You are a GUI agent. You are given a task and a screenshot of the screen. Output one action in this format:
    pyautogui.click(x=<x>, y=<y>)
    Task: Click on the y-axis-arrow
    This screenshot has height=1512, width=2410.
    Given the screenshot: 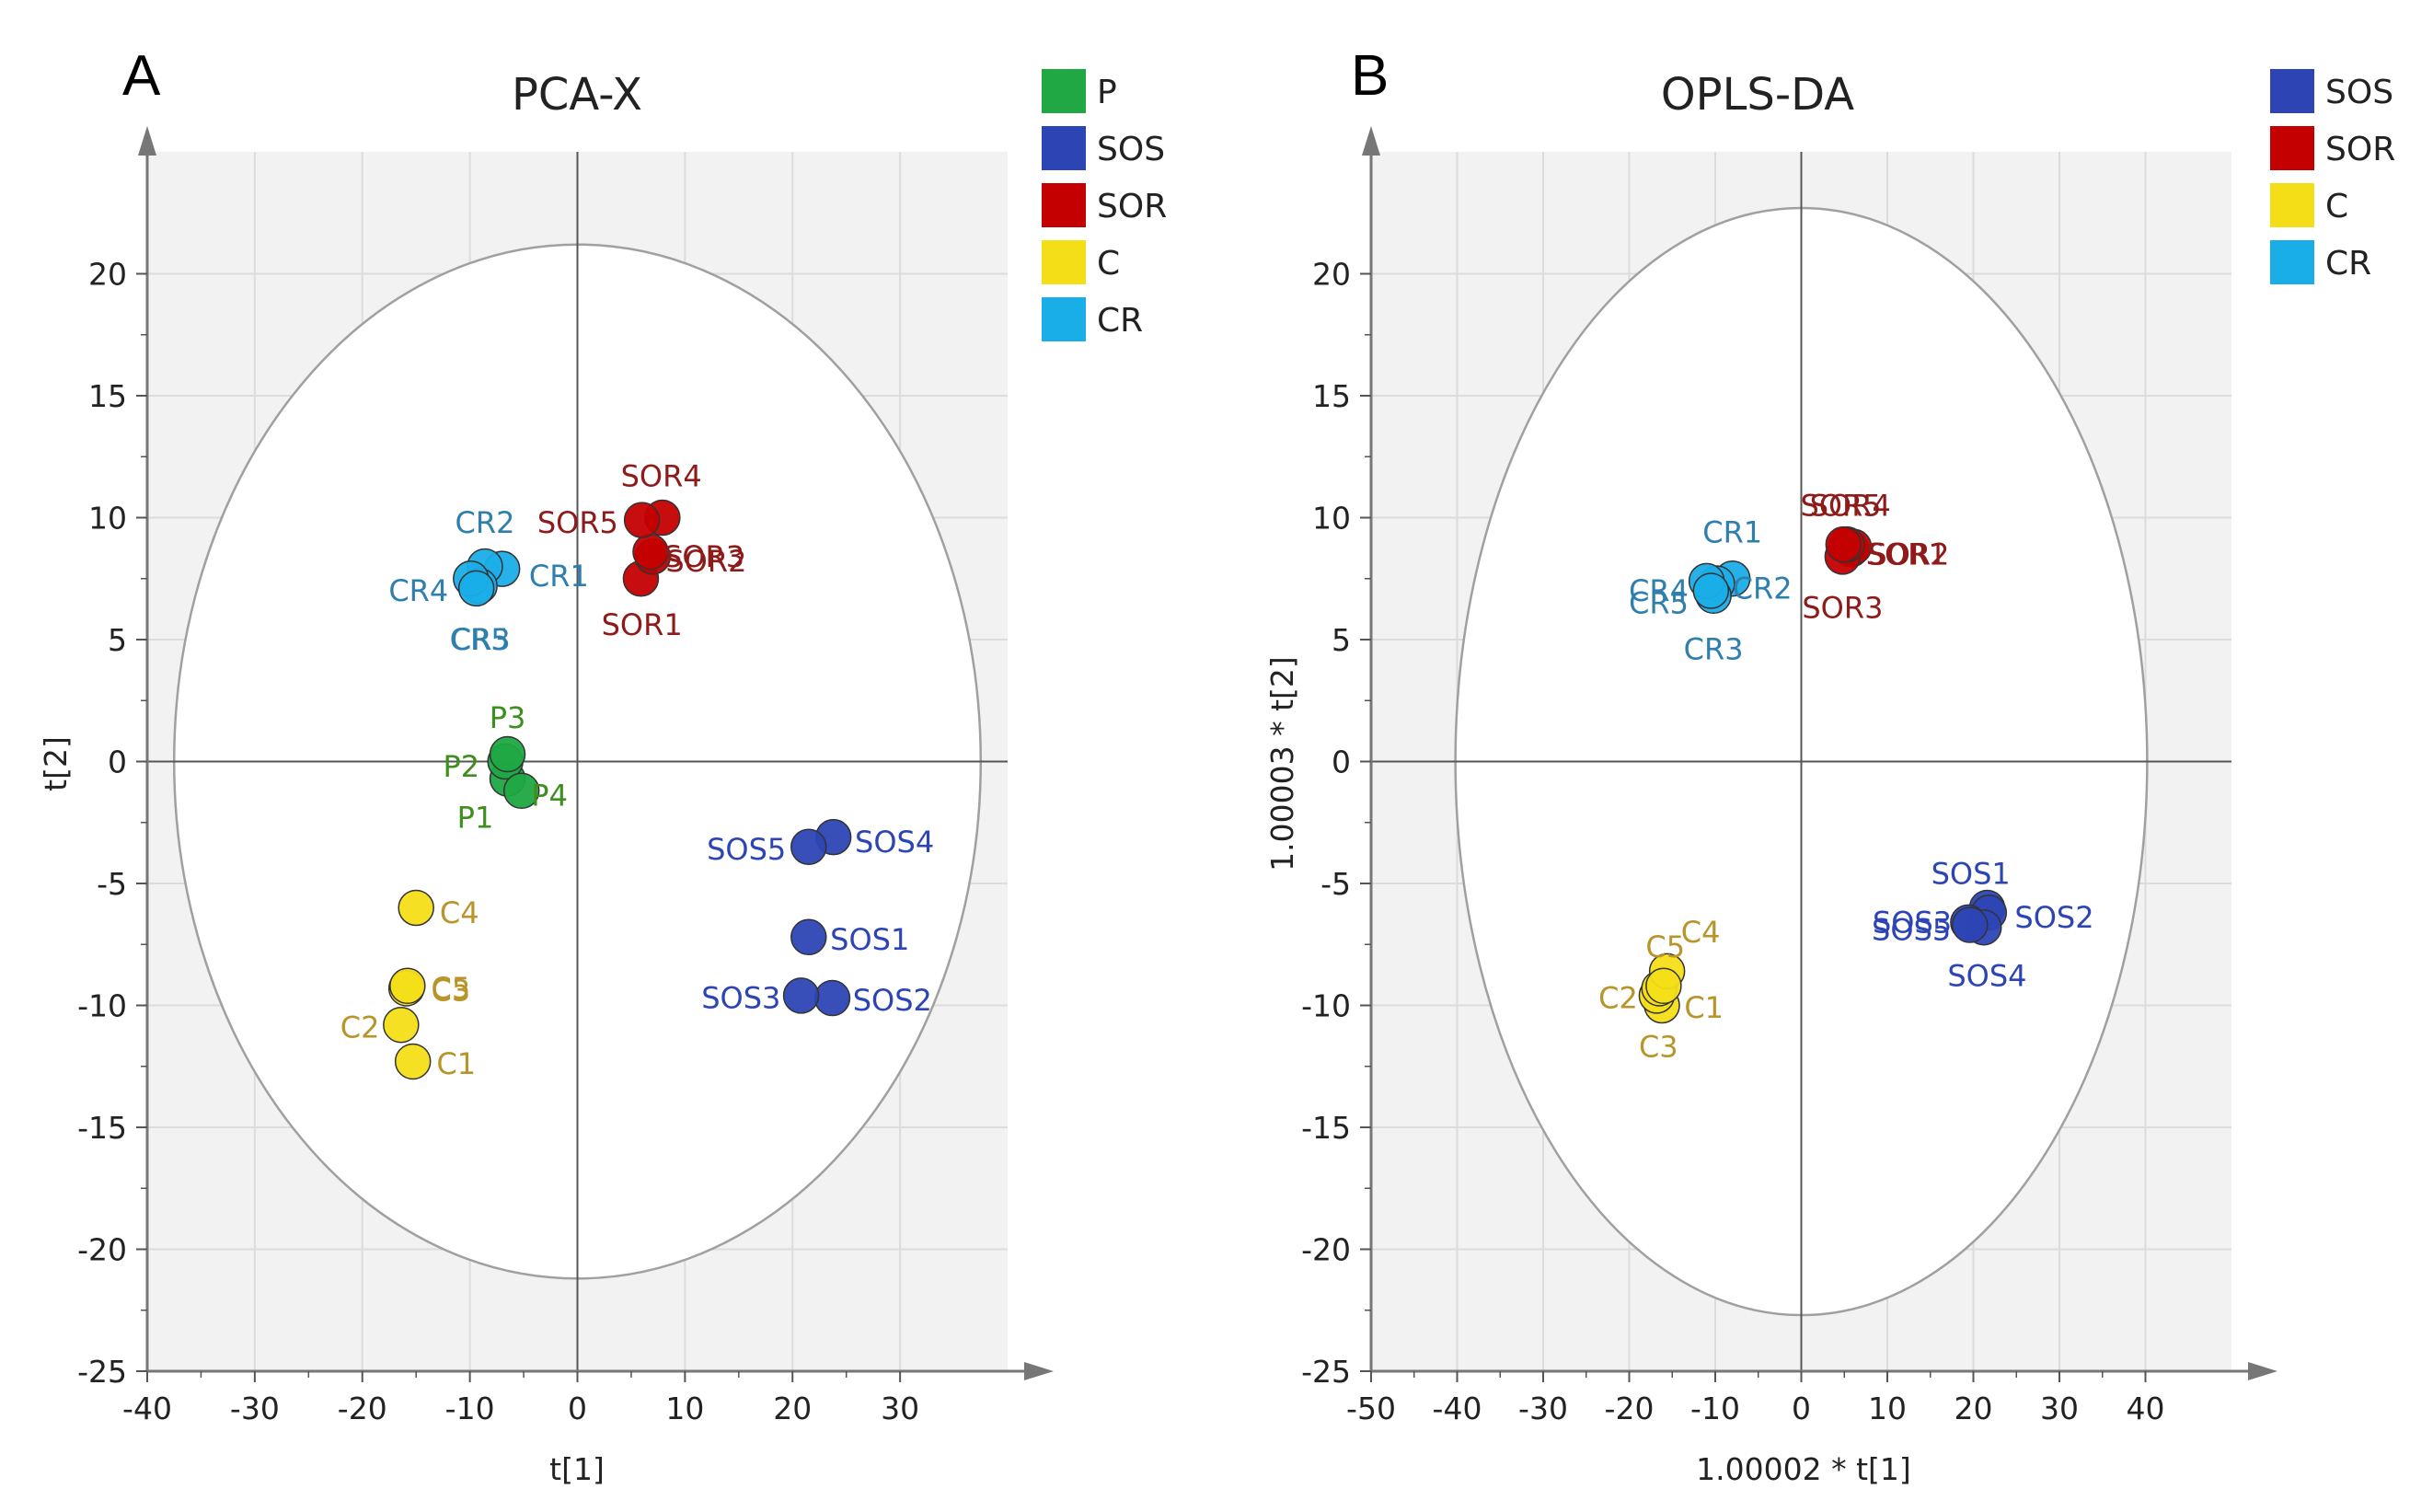 What is the action you would take?
    pyautogui.click(x=147, y=141)
    